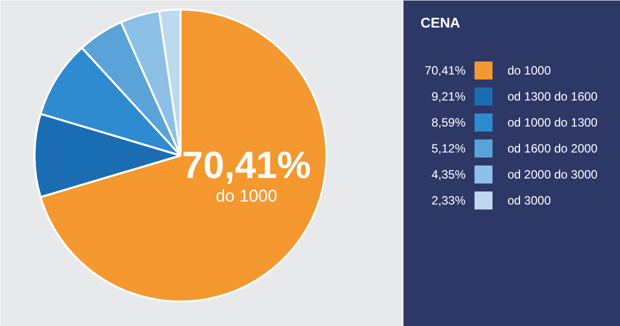  I want to click on data-label: 4,35%, so click(448, 175).